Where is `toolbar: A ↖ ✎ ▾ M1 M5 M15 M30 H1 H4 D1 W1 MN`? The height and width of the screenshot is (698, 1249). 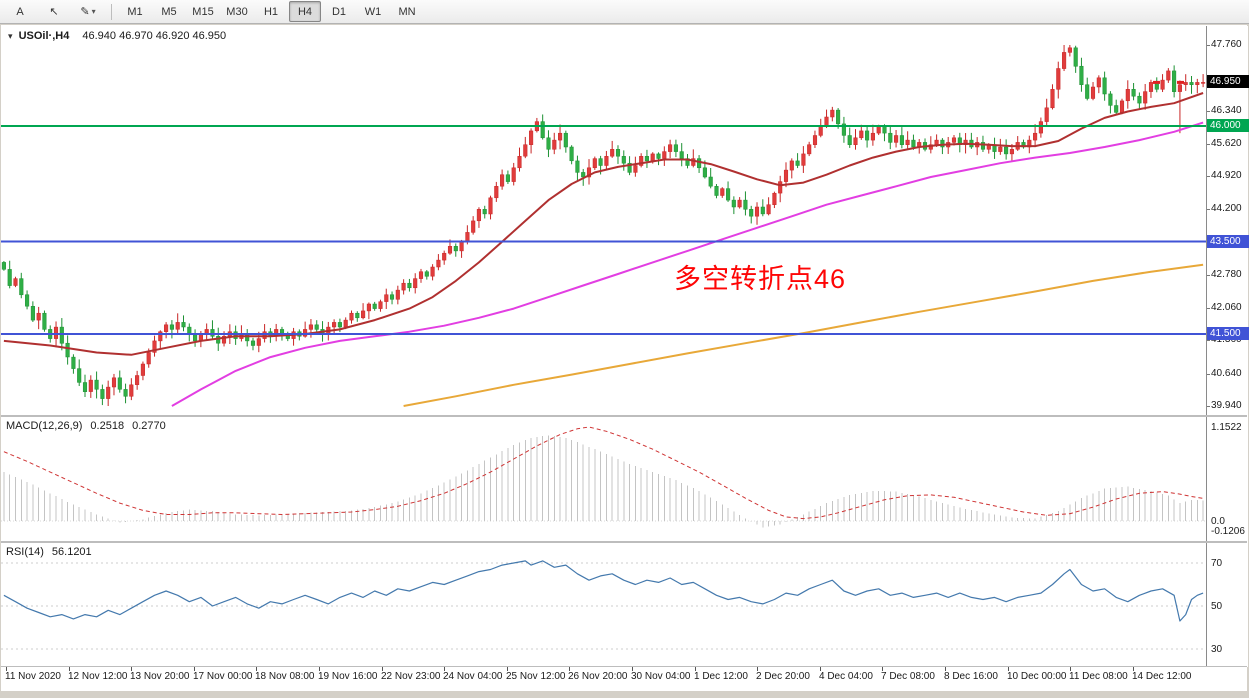 toolbar: A ↖ ✎ ▾ M1 M5 M15 M30 H1 H4 D1 W1 MN is located at coordinates (624, 12).